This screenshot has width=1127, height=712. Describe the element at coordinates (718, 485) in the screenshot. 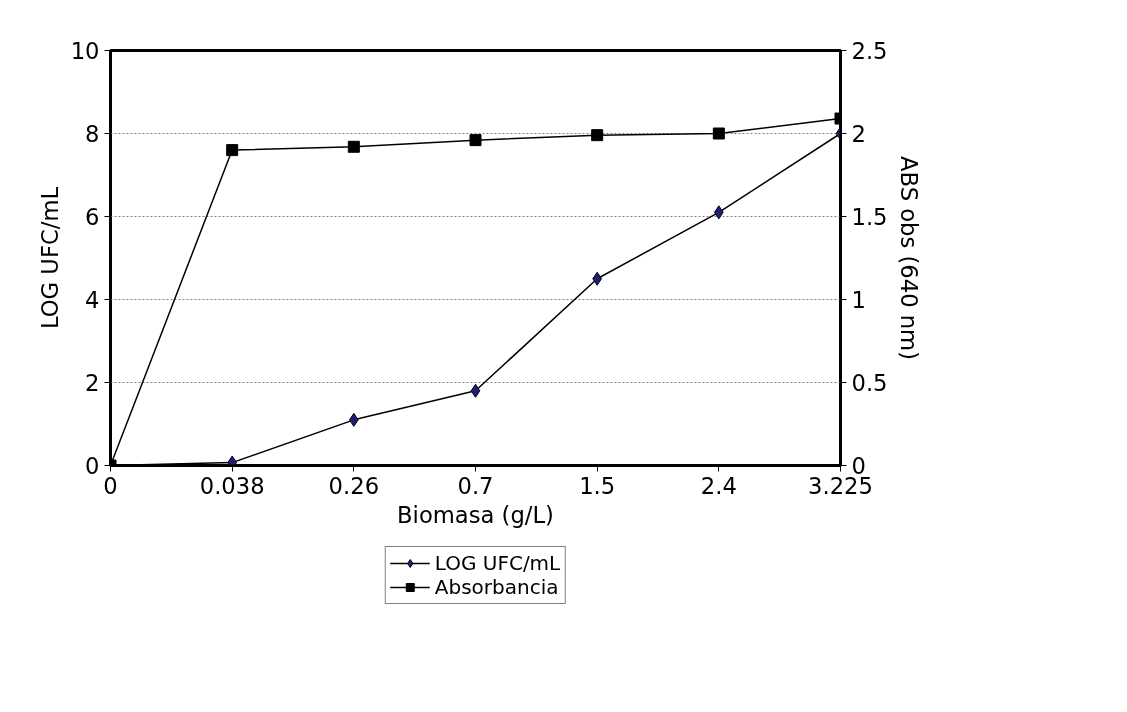

I see `x-tick-label: 2.4` at that location.